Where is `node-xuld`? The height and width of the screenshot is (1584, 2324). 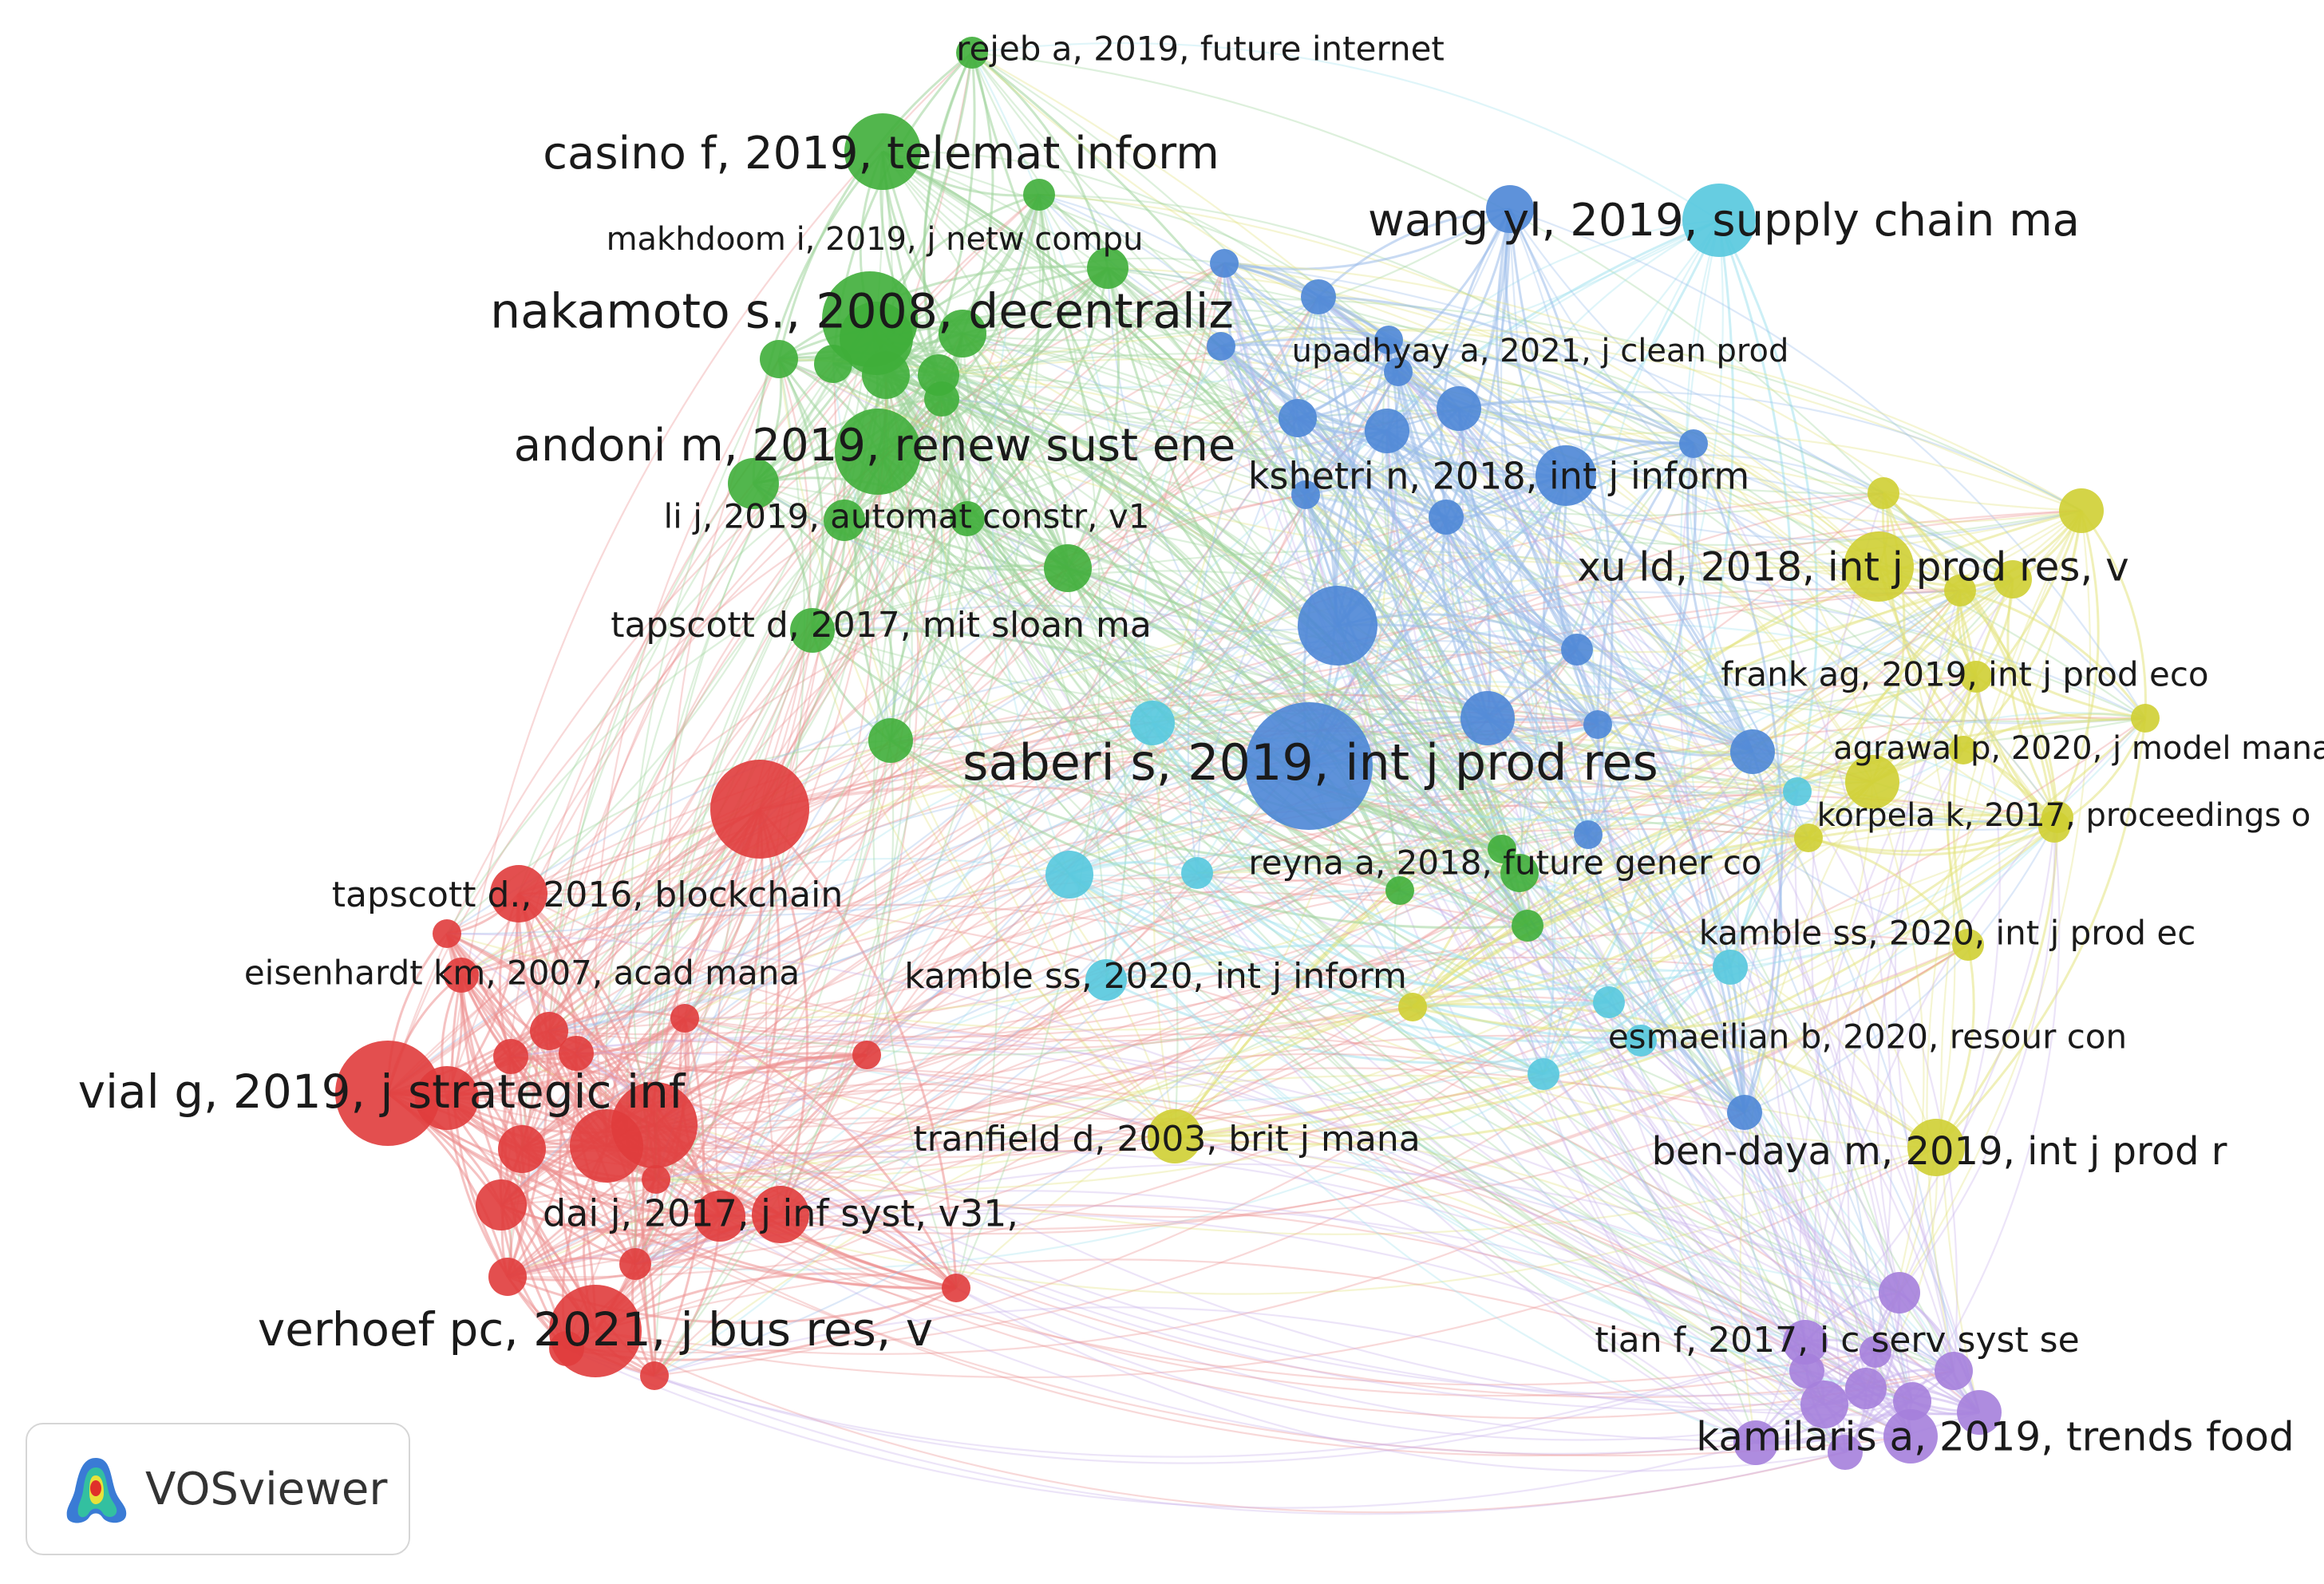
node-xuld is located at coordinates (1879, 566).